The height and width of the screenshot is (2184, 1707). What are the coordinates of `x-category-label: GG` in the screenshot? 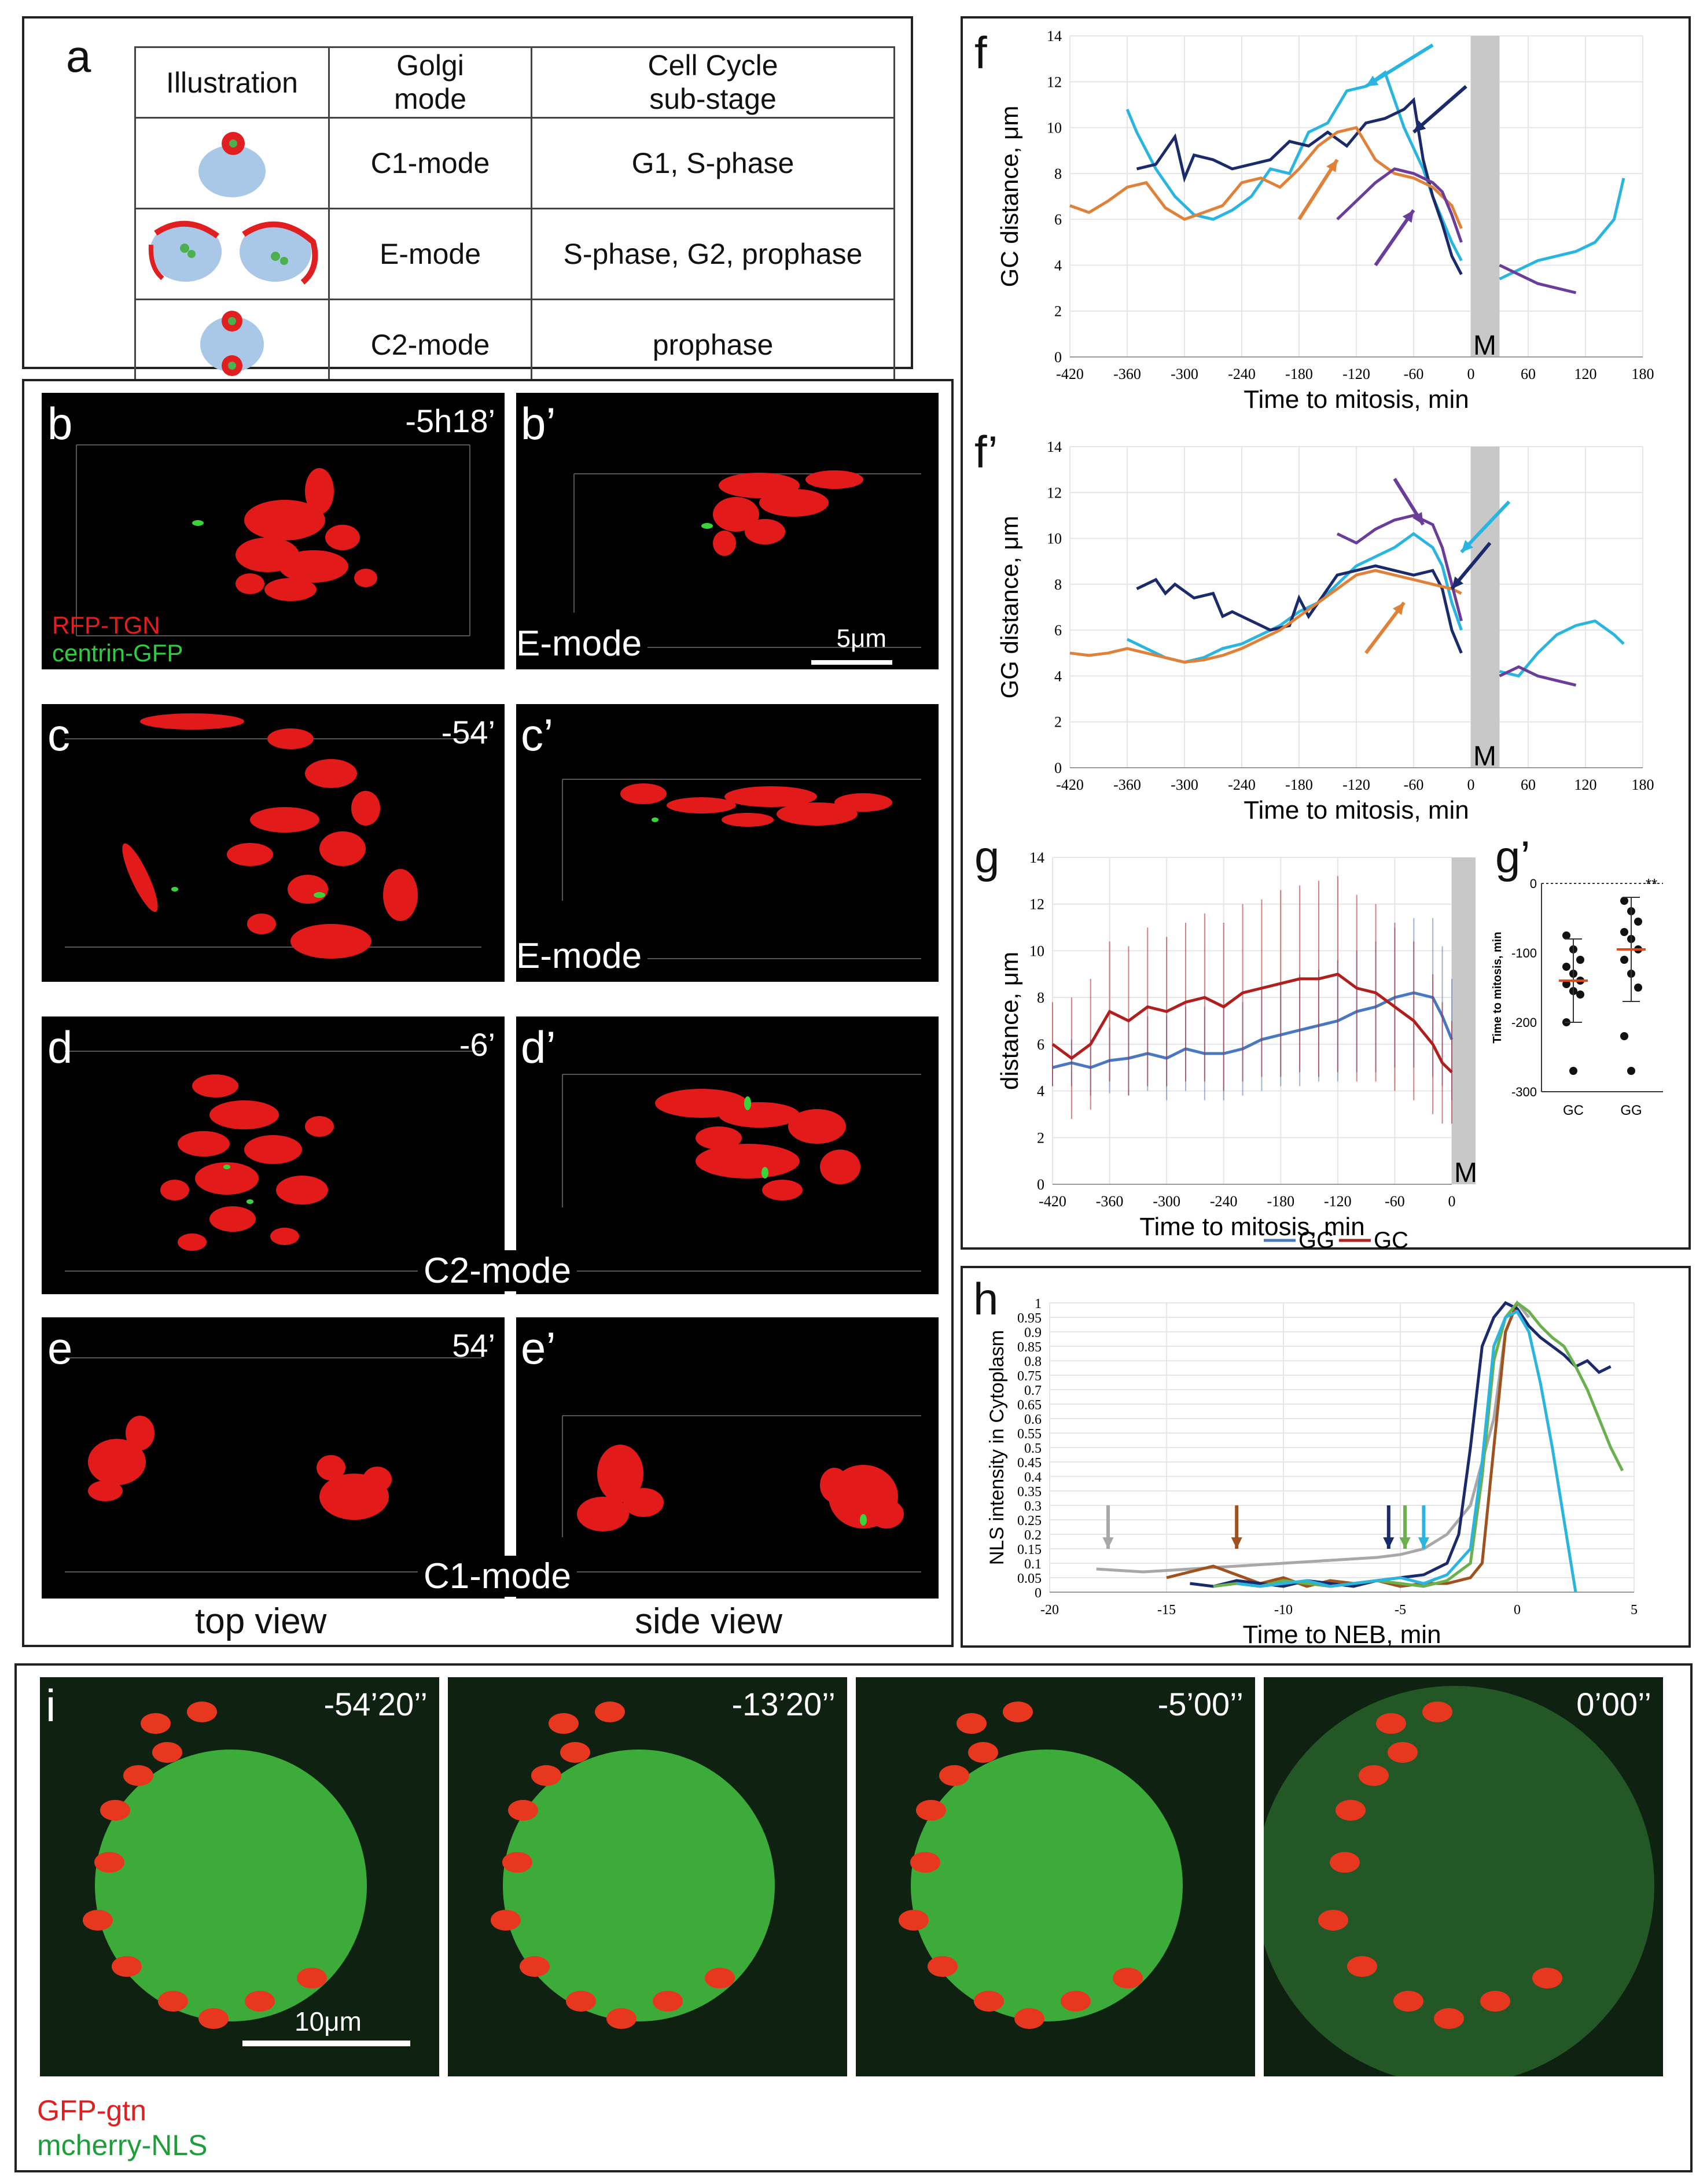 It's located at (1631, 1110).